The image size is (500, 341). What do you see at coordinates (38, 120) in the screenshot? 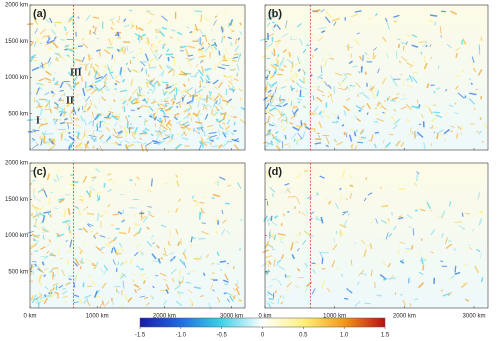
I see `annotation: I` at bounding box center [38, 120].